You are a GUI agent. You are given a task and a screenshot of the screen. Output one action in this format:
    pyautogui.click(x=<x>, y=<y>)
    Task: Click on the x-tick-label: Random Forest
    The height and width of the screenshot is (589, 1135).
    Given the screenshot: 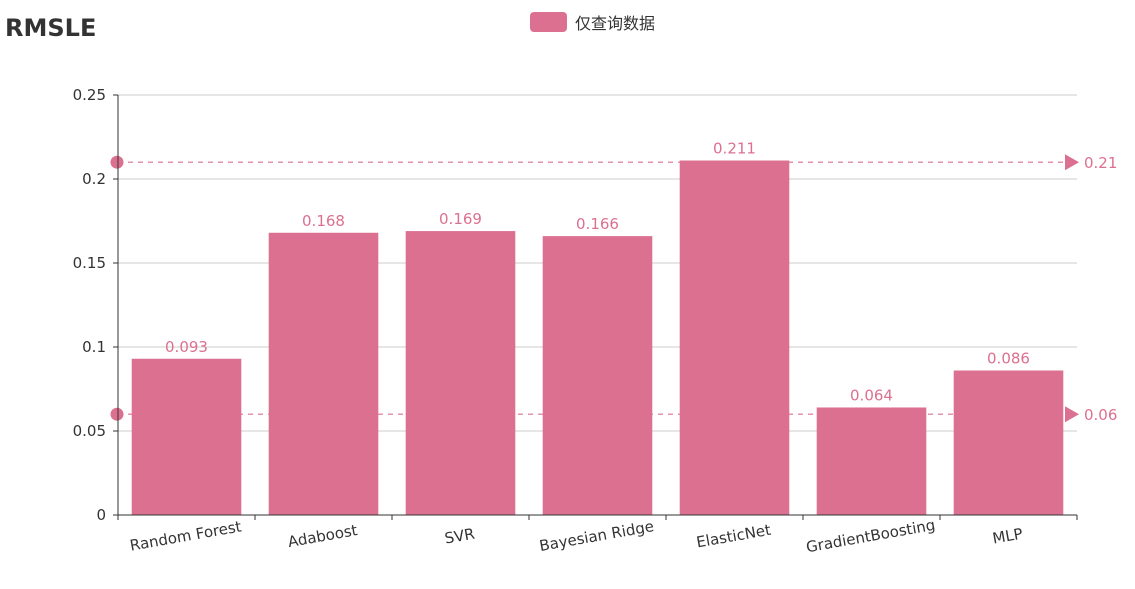 What is the action you would take?
    pyautogui.click(x=185, y=535)
    